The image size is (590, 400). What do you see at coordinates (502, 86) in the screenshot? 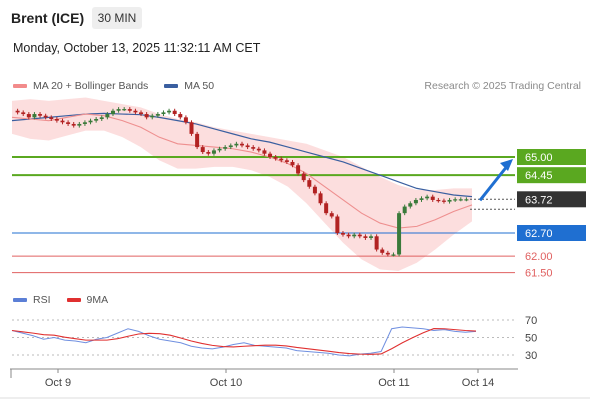
I see `credit-text: Research © 2025 Trading Central` at bounding box center [502, 86].